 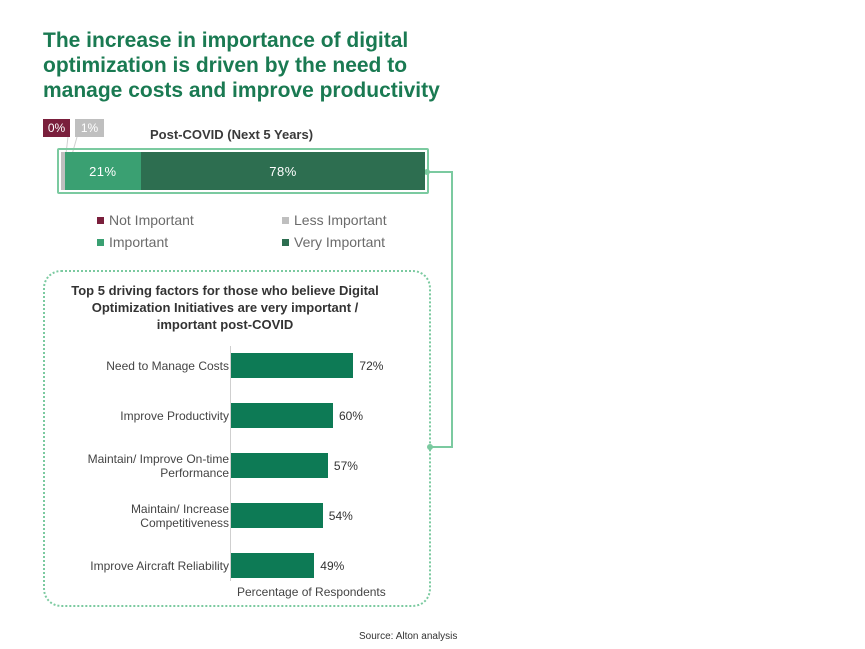 I want to click on bar-category-text: Maintain/ Increase Competitiveness, so click(x=180, y=516).